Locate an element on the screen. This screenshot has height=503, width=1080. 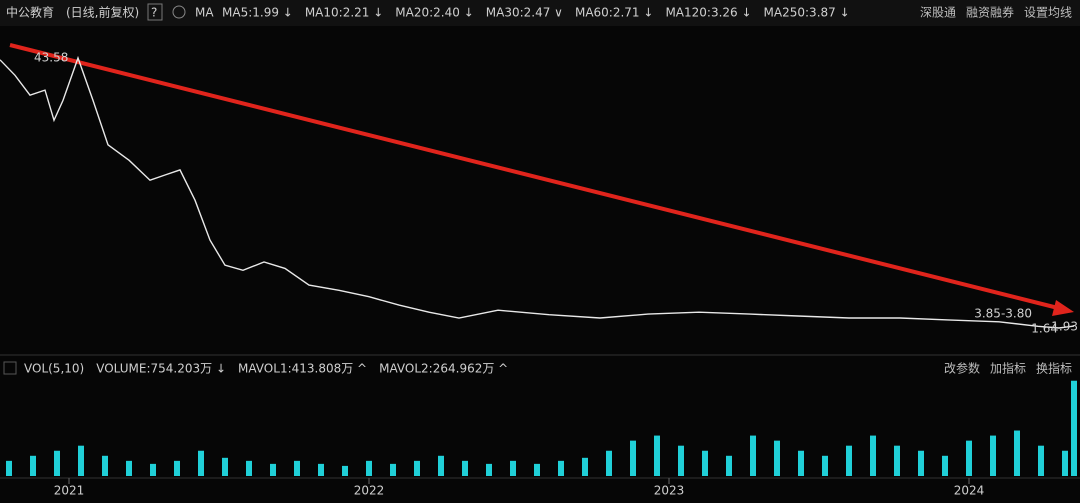
help-box is located at coordinates (155, 12).